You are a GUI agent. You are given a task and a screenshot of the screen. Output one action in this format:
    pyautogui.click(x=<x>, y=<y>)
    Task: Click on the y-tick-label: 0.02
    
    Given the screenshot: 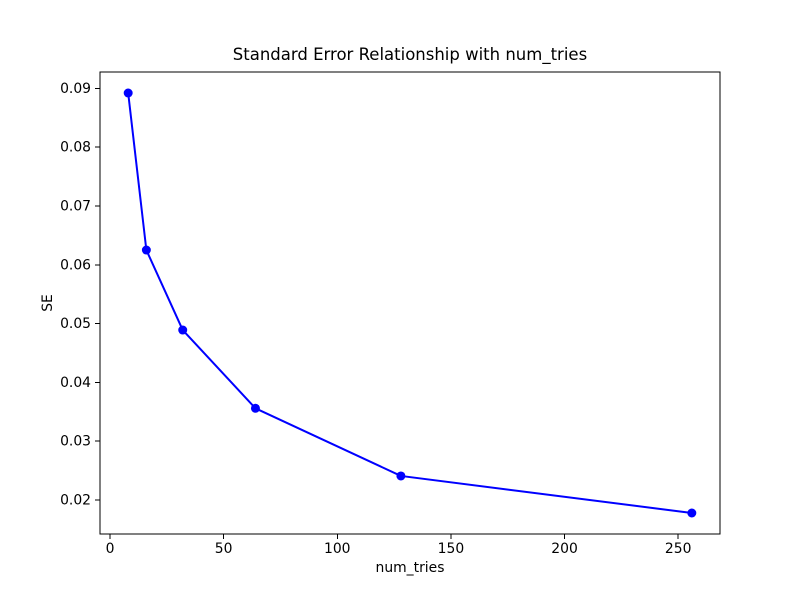 What is the action you would take?
    pyautogui.click(x=75, y=501)
    